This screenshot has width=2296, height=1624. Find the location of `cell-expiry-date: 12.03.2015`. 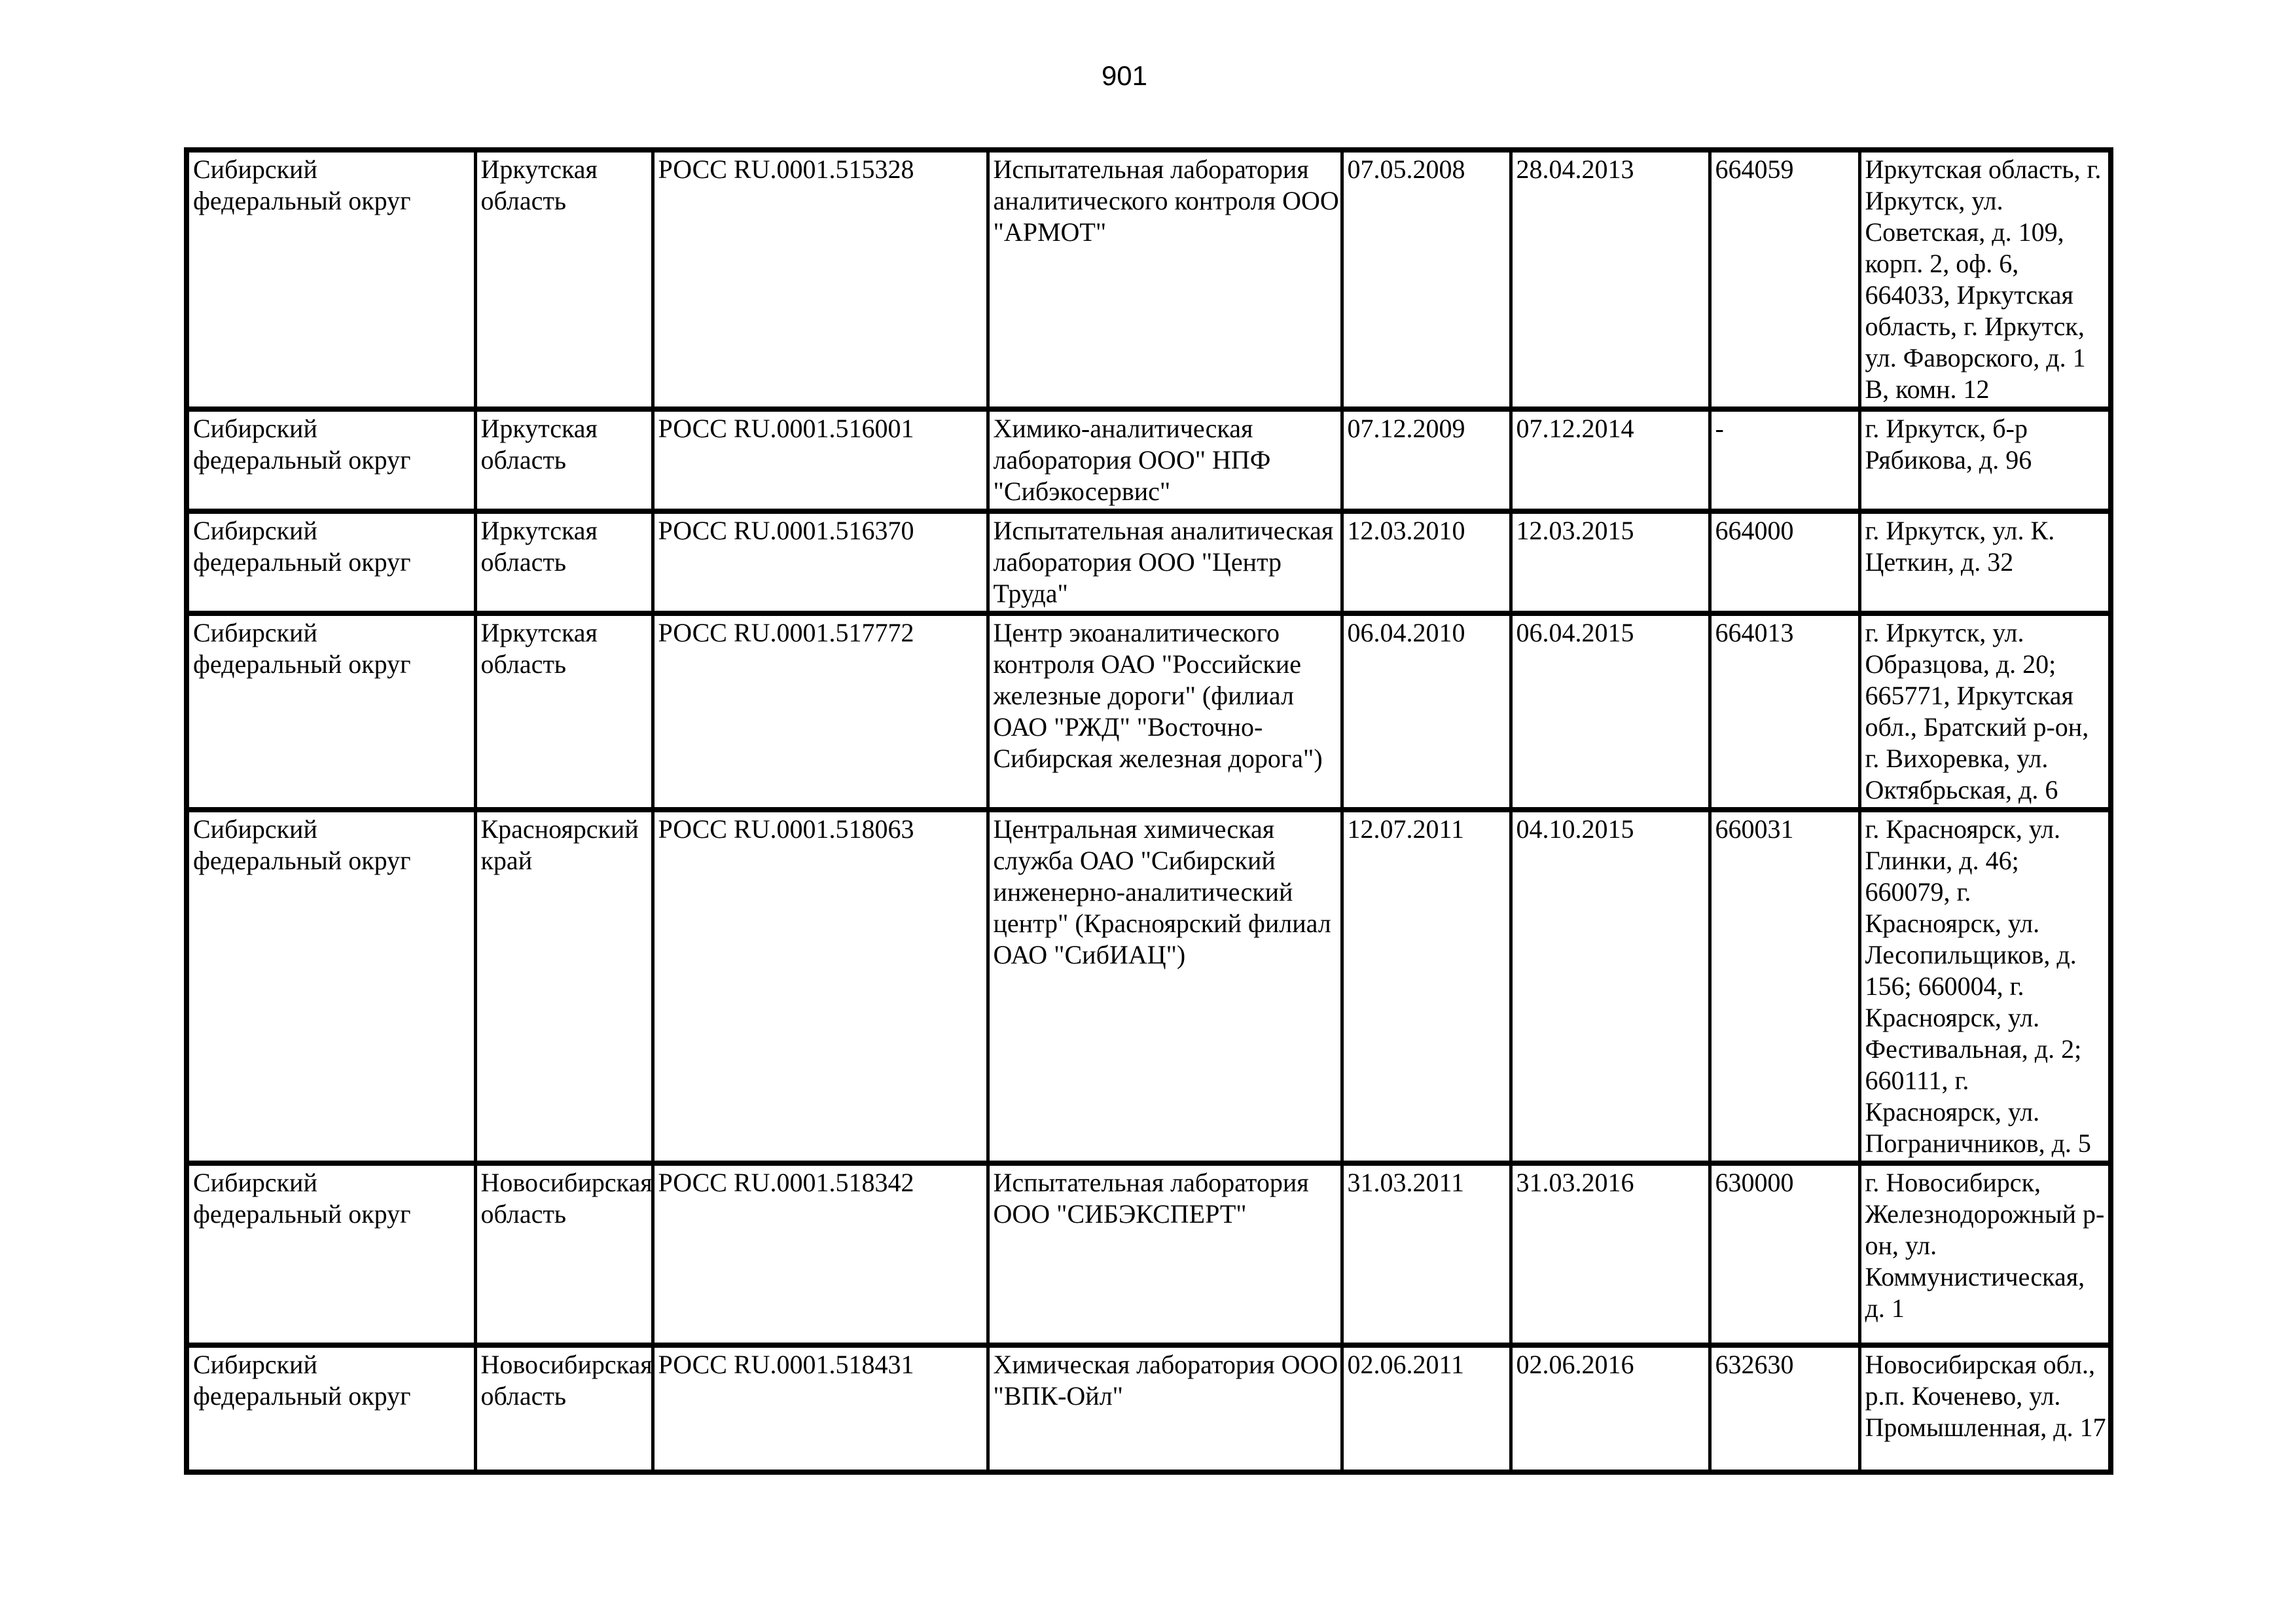

cell-expiry-date: 12.03.2015 is located at coordinates (1610, 562).